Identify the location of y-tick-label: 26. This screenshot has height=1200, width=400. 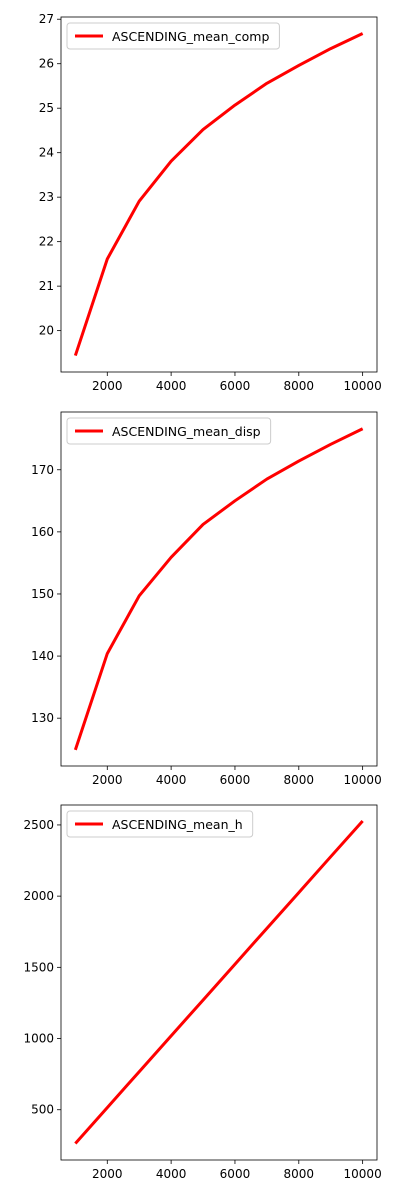
(46, 64).